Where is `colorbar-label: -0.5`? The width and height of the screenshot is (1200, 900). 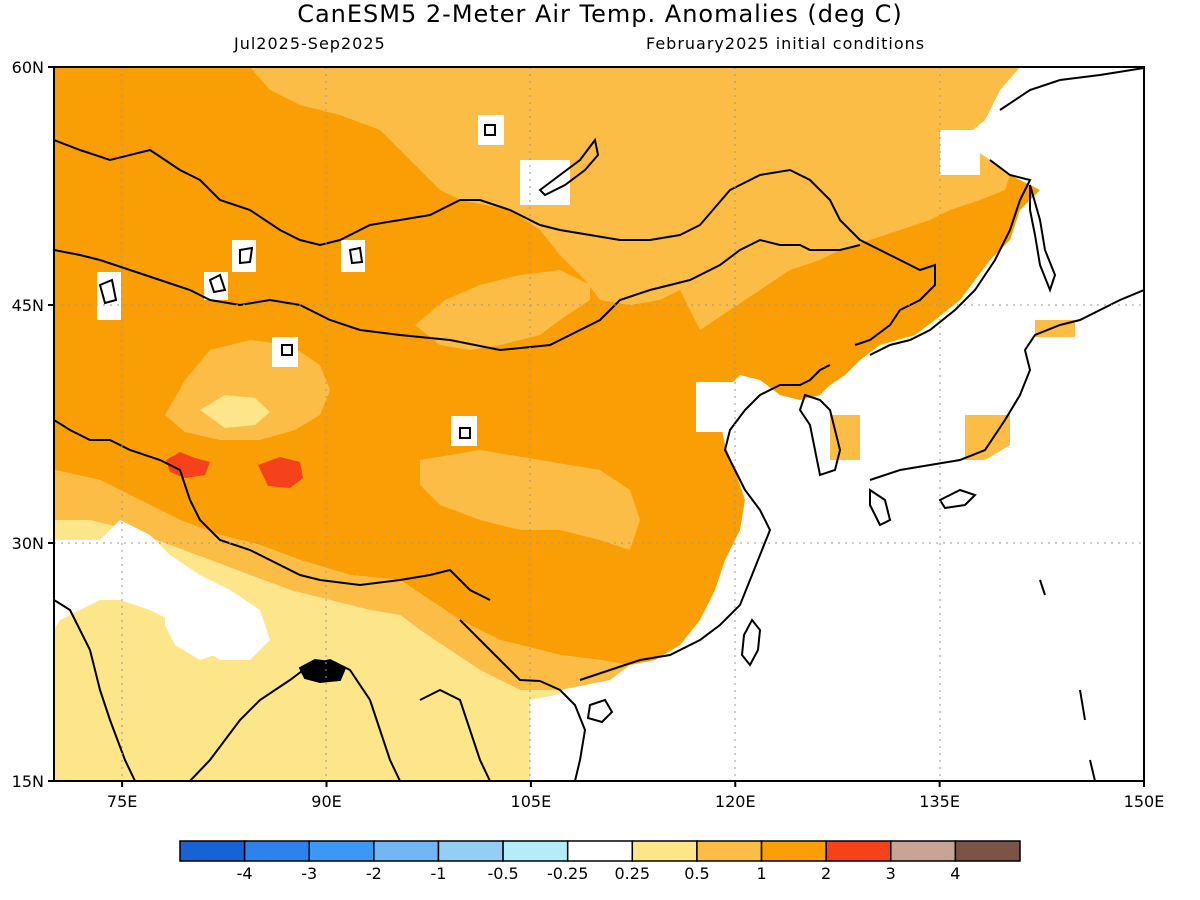 colorbar-label: -0.5 is located at coordinates (502, 873).